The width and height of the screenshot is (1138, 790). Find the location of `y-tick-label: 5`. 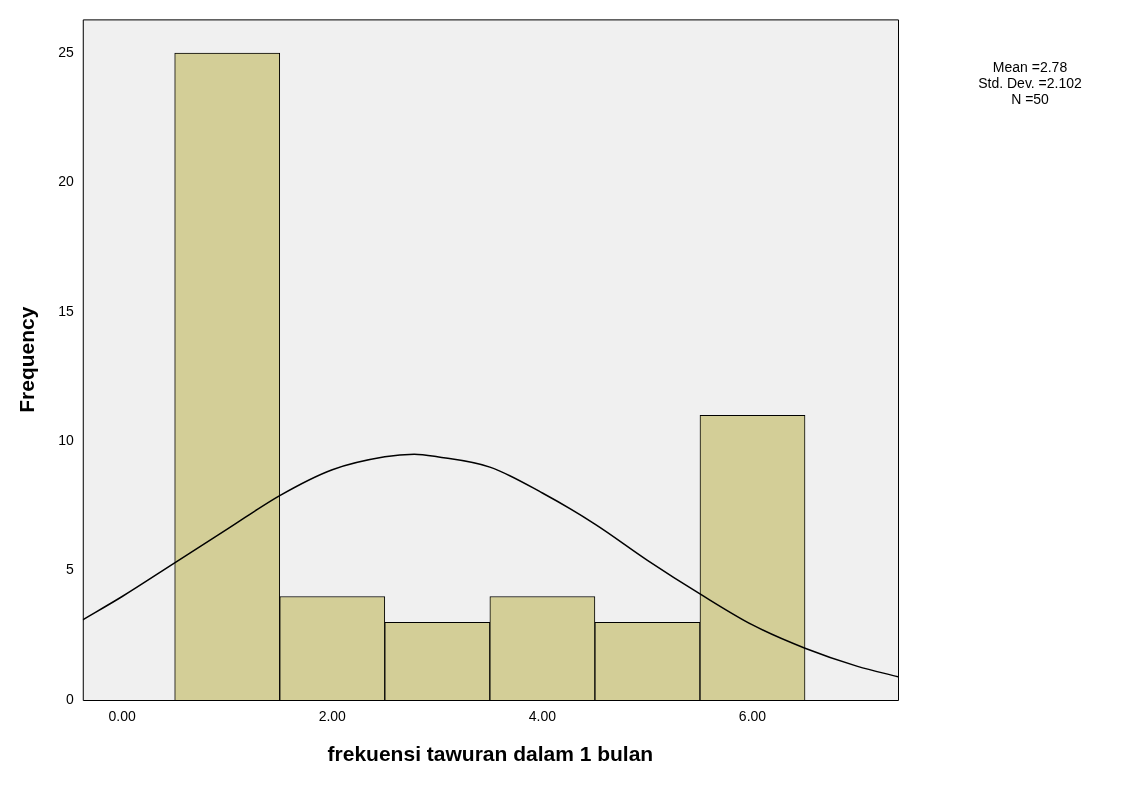

y-tick-label: 5 is located at coordinates (69, 569).